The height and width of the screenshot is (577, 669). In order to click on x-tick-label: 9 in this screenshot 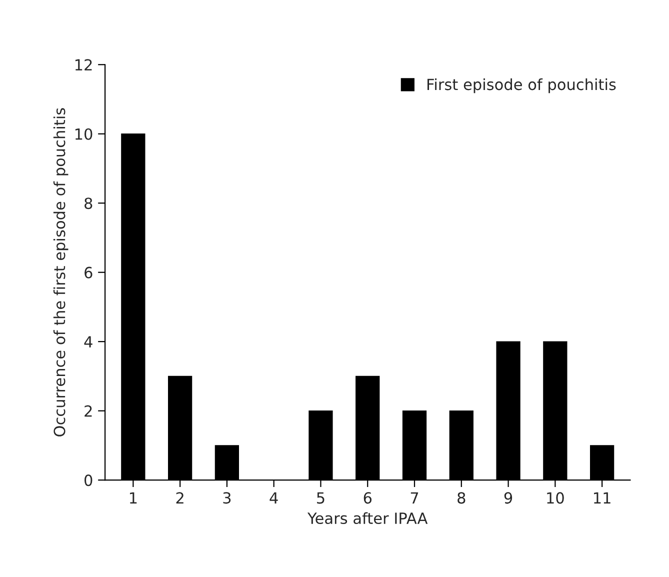, I will do `click(508, 498)`.